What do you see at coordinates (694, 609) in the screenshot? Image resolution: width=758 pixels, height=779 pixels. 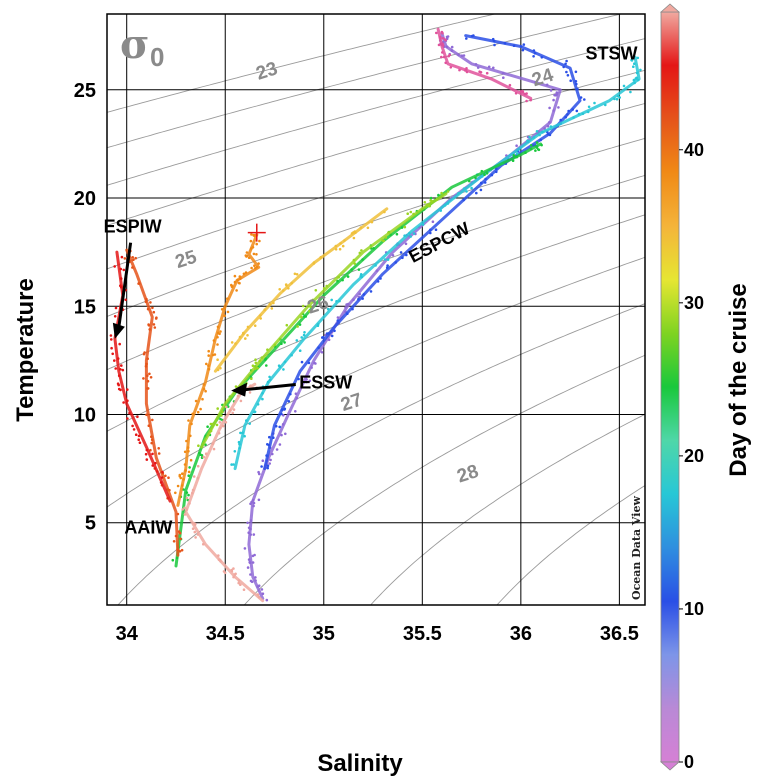 I see `colorbar-tick-label: 10` at bounding box center [694, 609].